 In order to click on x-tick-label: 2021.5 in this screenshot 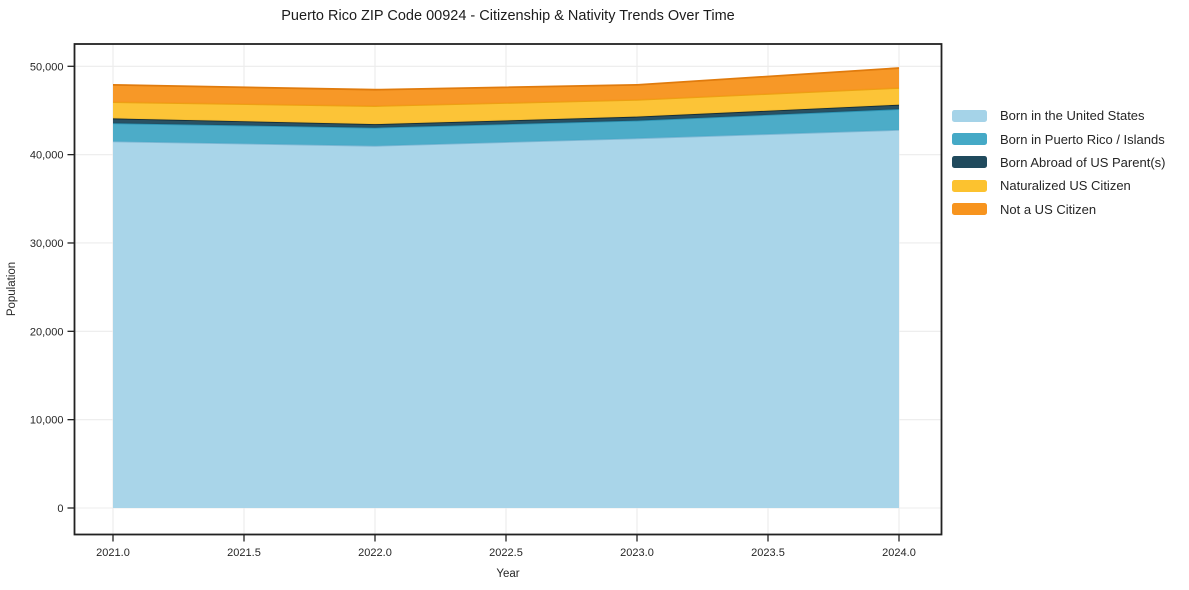, I will do `click(244, 553)`.